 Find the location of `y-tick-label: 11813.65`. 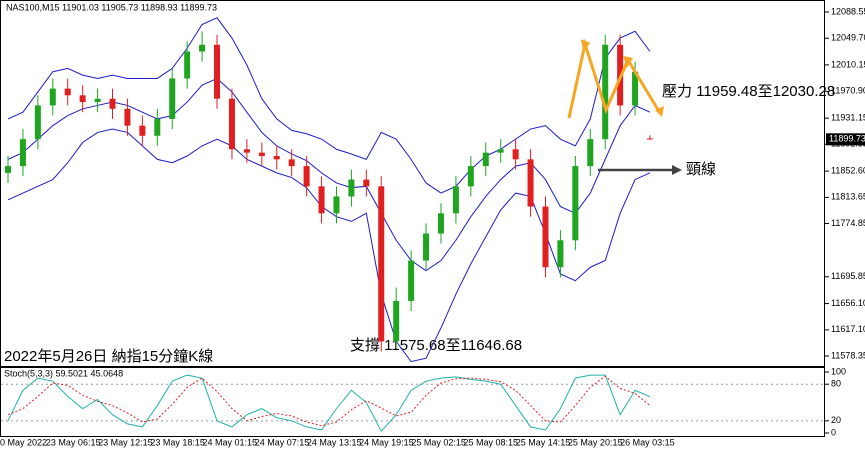

y-tick-label: 11813.65 is located at coordinates (848, 197).